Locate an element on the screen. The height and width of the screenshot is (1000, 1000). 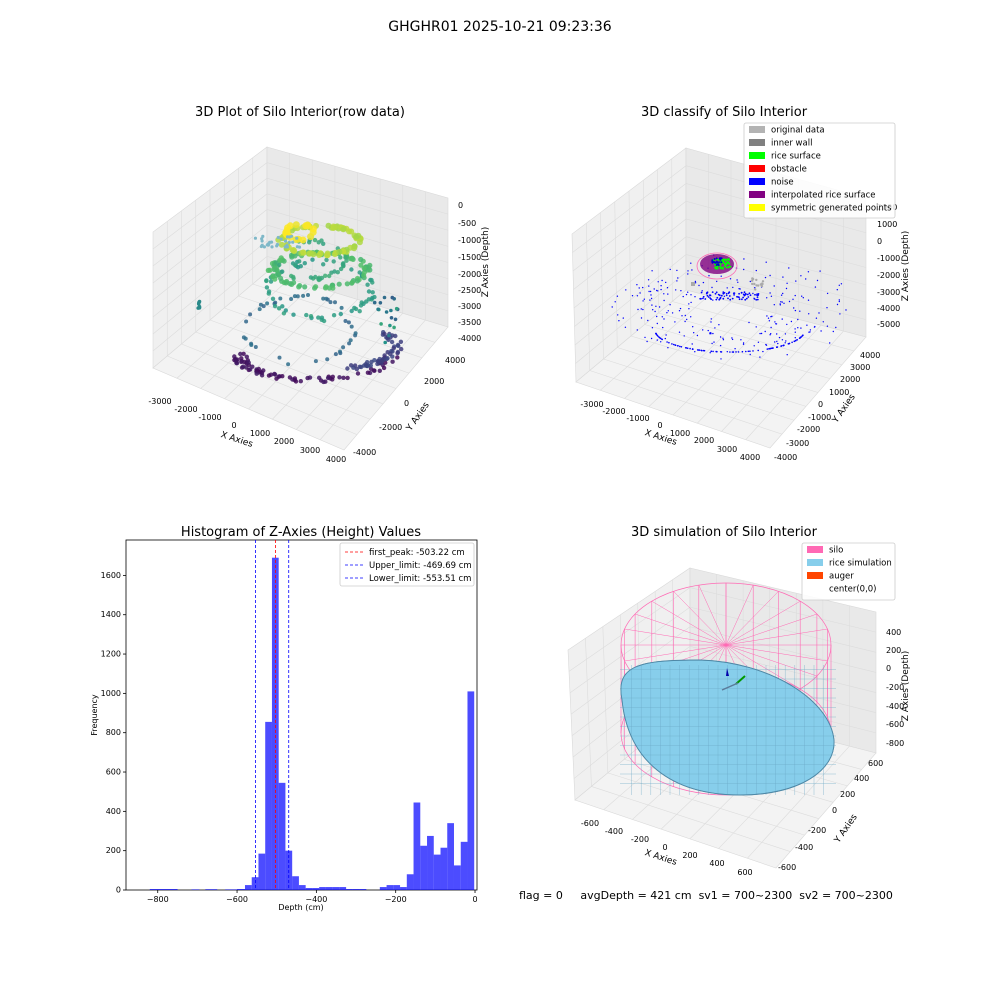
y-tick-label: 0 is located at coordinates (118, 890).